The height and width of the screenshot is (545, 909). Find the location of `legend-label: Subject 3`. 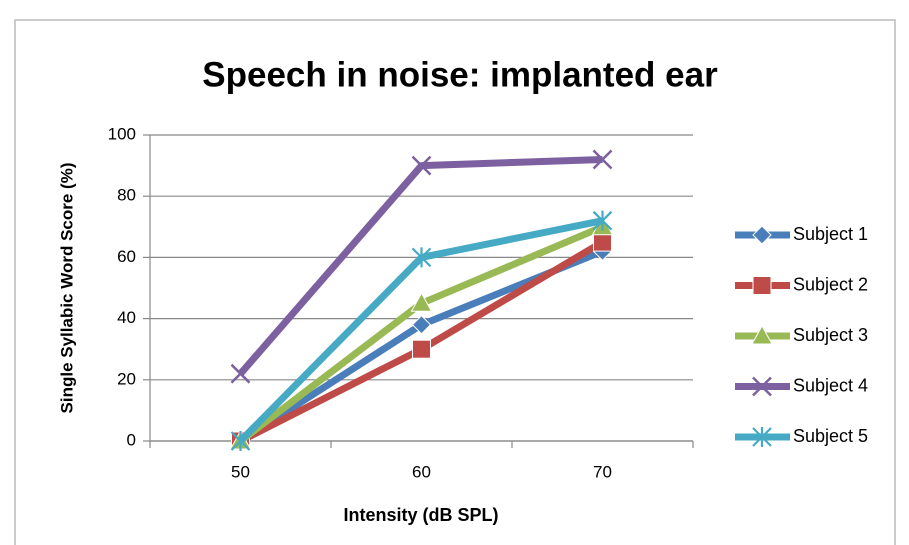

legend-label: Subject 3 is located at coordinates (830, 335).